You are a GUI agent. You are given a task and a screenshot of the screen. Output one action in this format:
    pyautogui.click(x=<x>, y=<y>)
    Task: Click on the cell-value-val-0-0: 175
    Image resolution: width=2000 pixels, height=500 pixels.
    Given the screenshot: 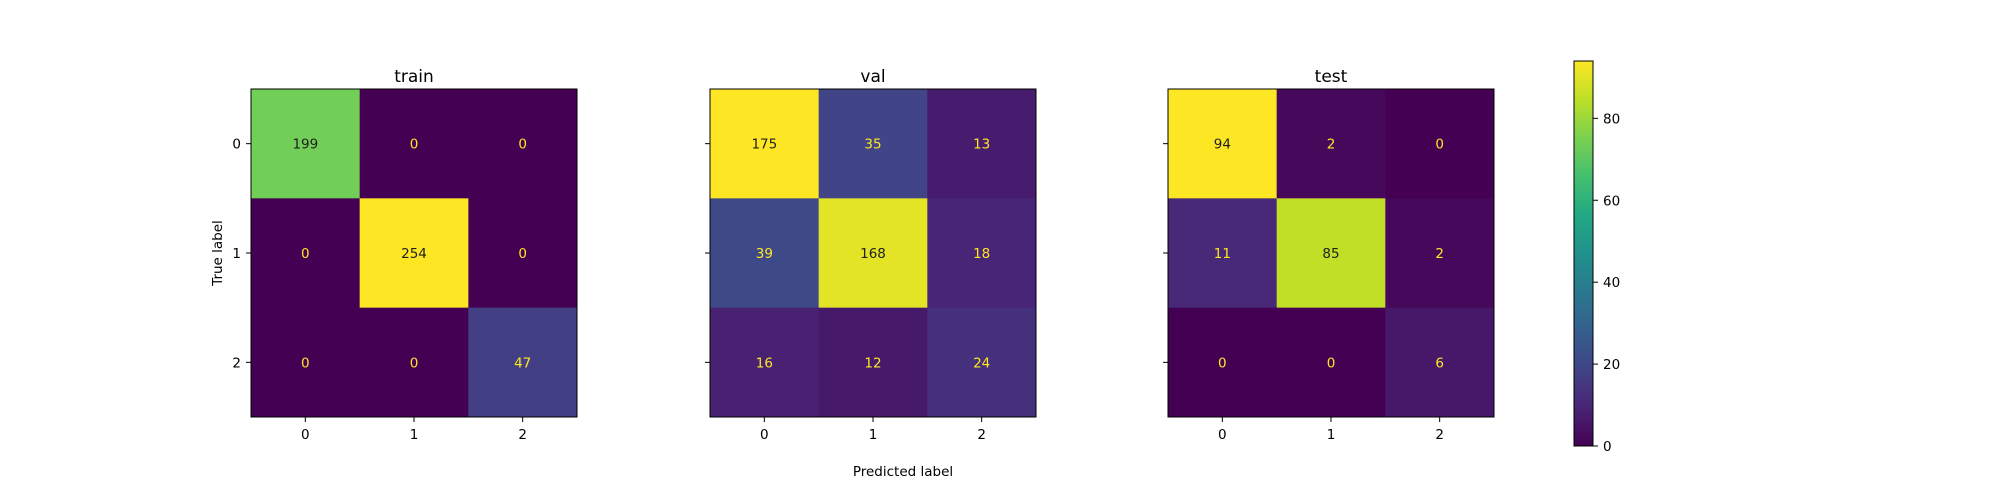 What is the action you would take?
    pyautogui.click(x=764, y=145)
    